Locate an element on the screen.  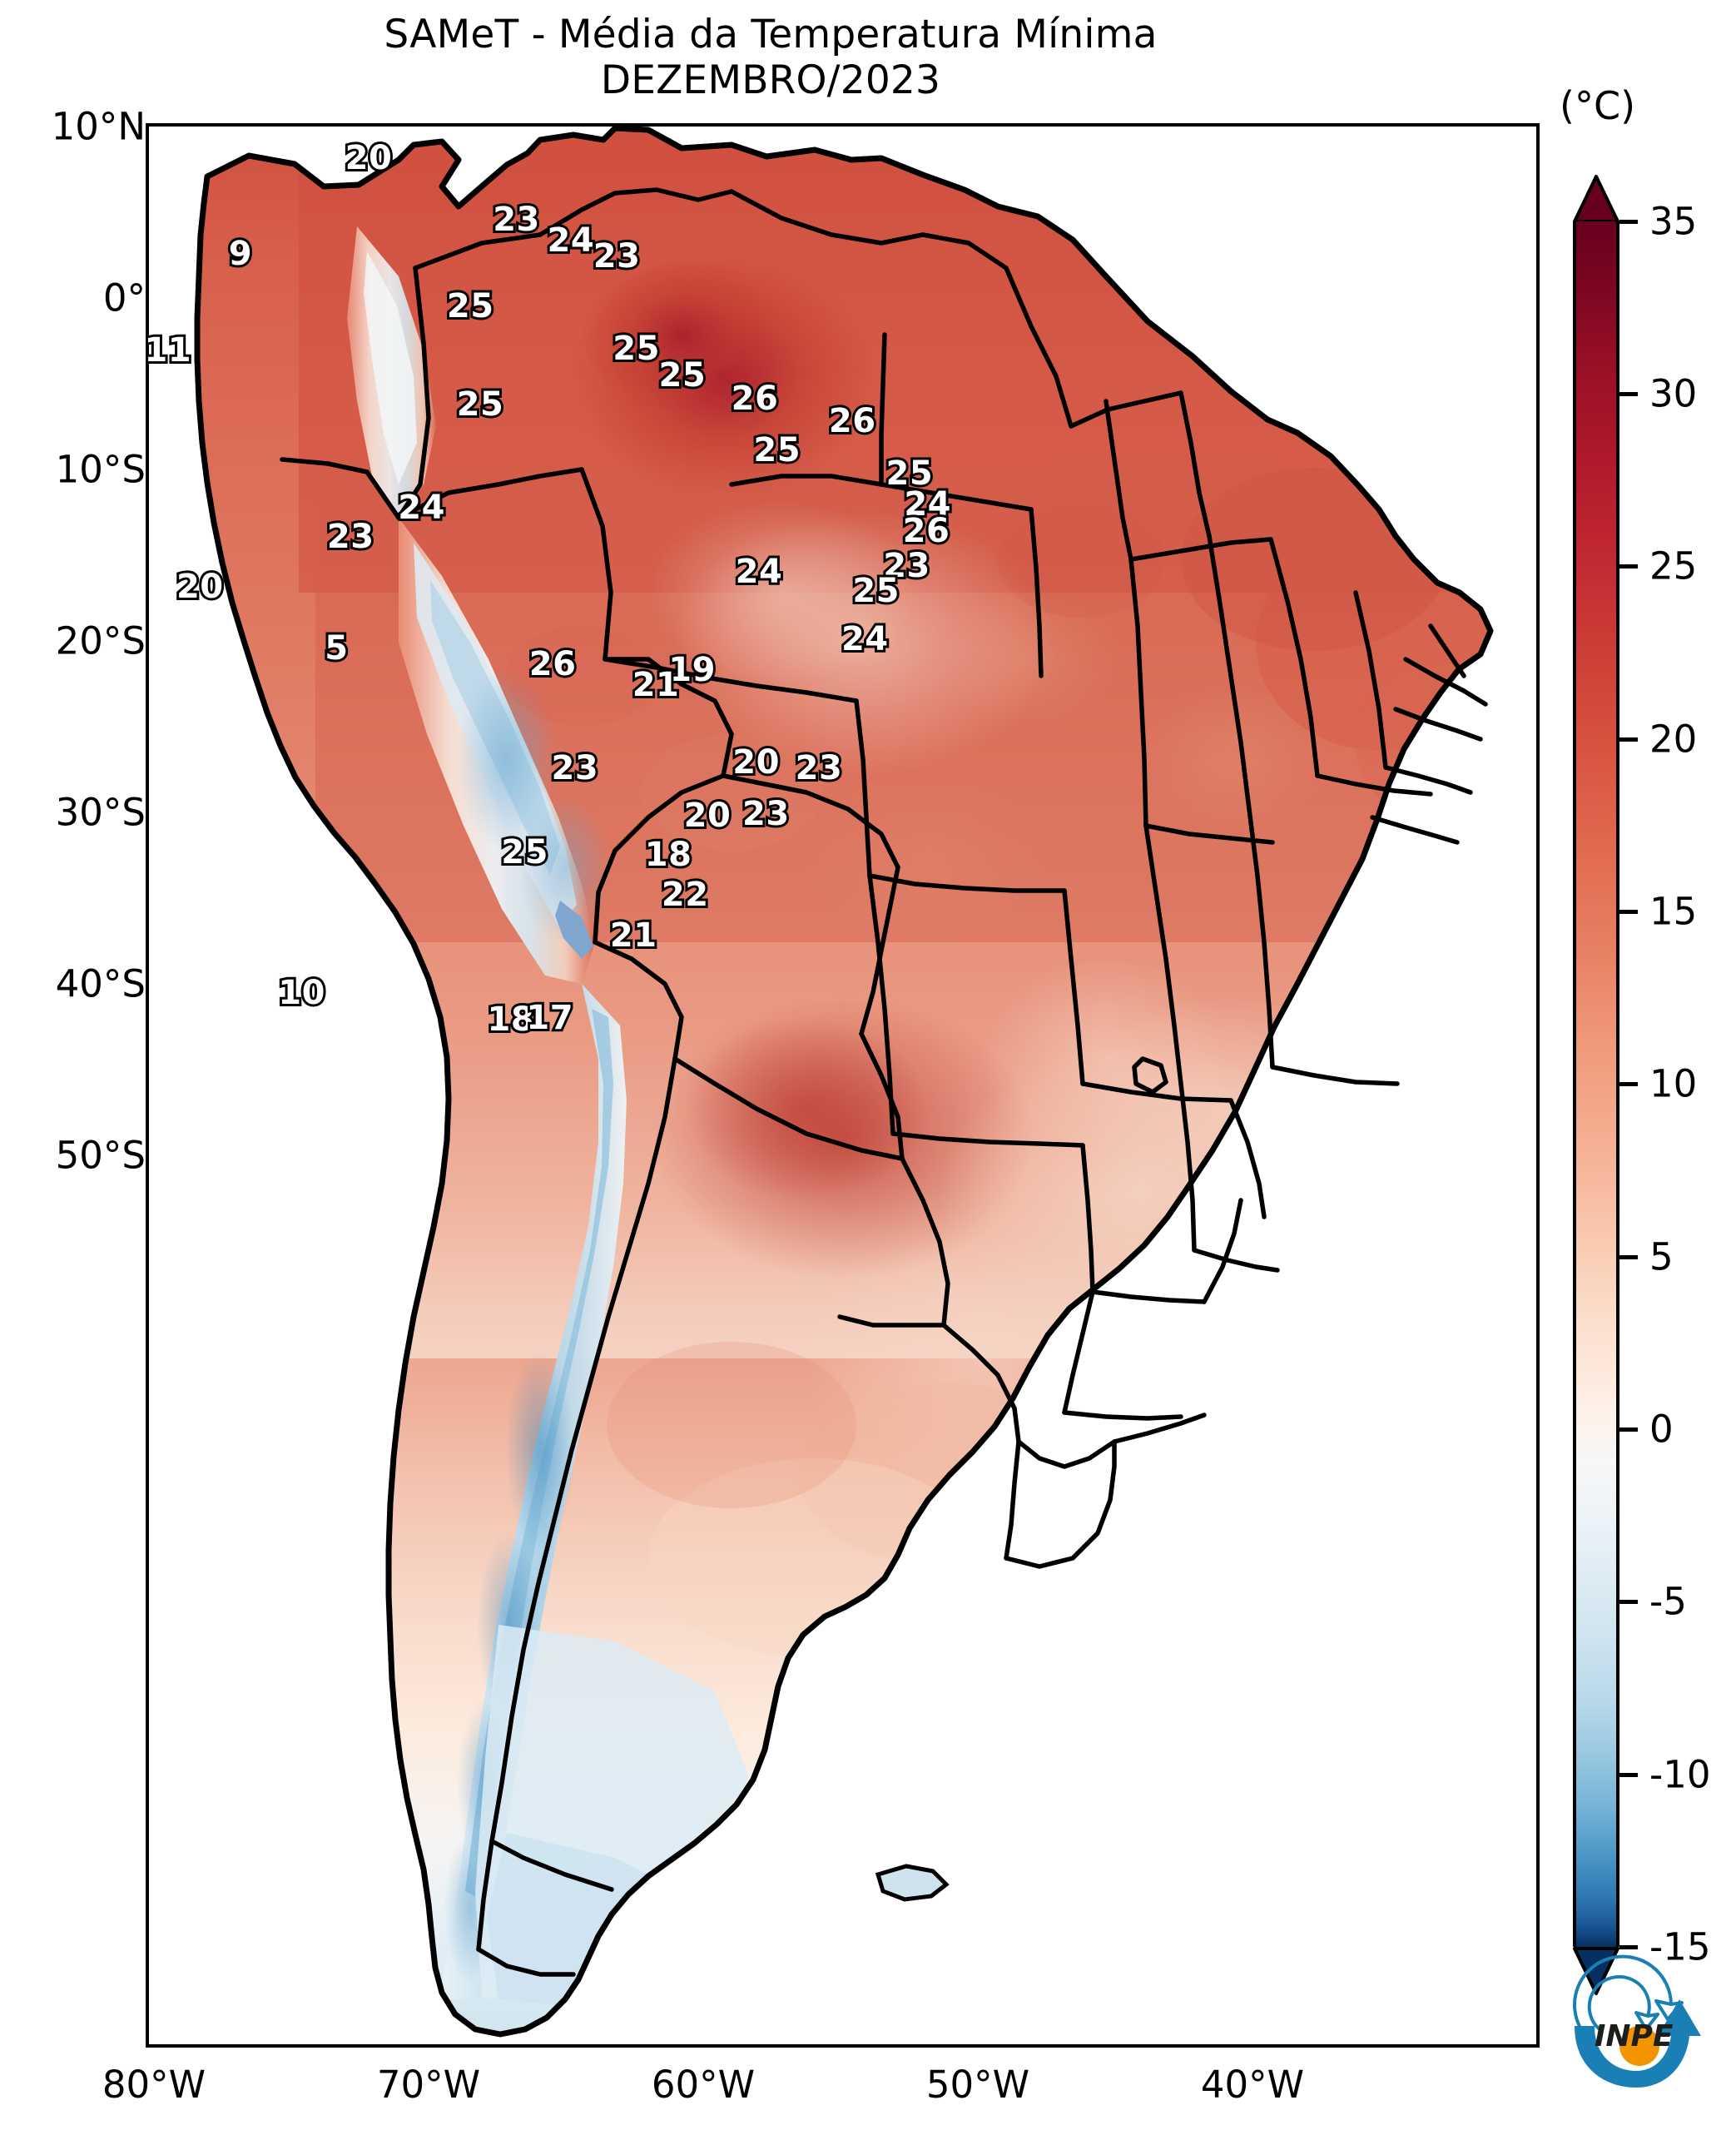
colorbar-tick-label: 5 is located at coordinates (1662, 1256).